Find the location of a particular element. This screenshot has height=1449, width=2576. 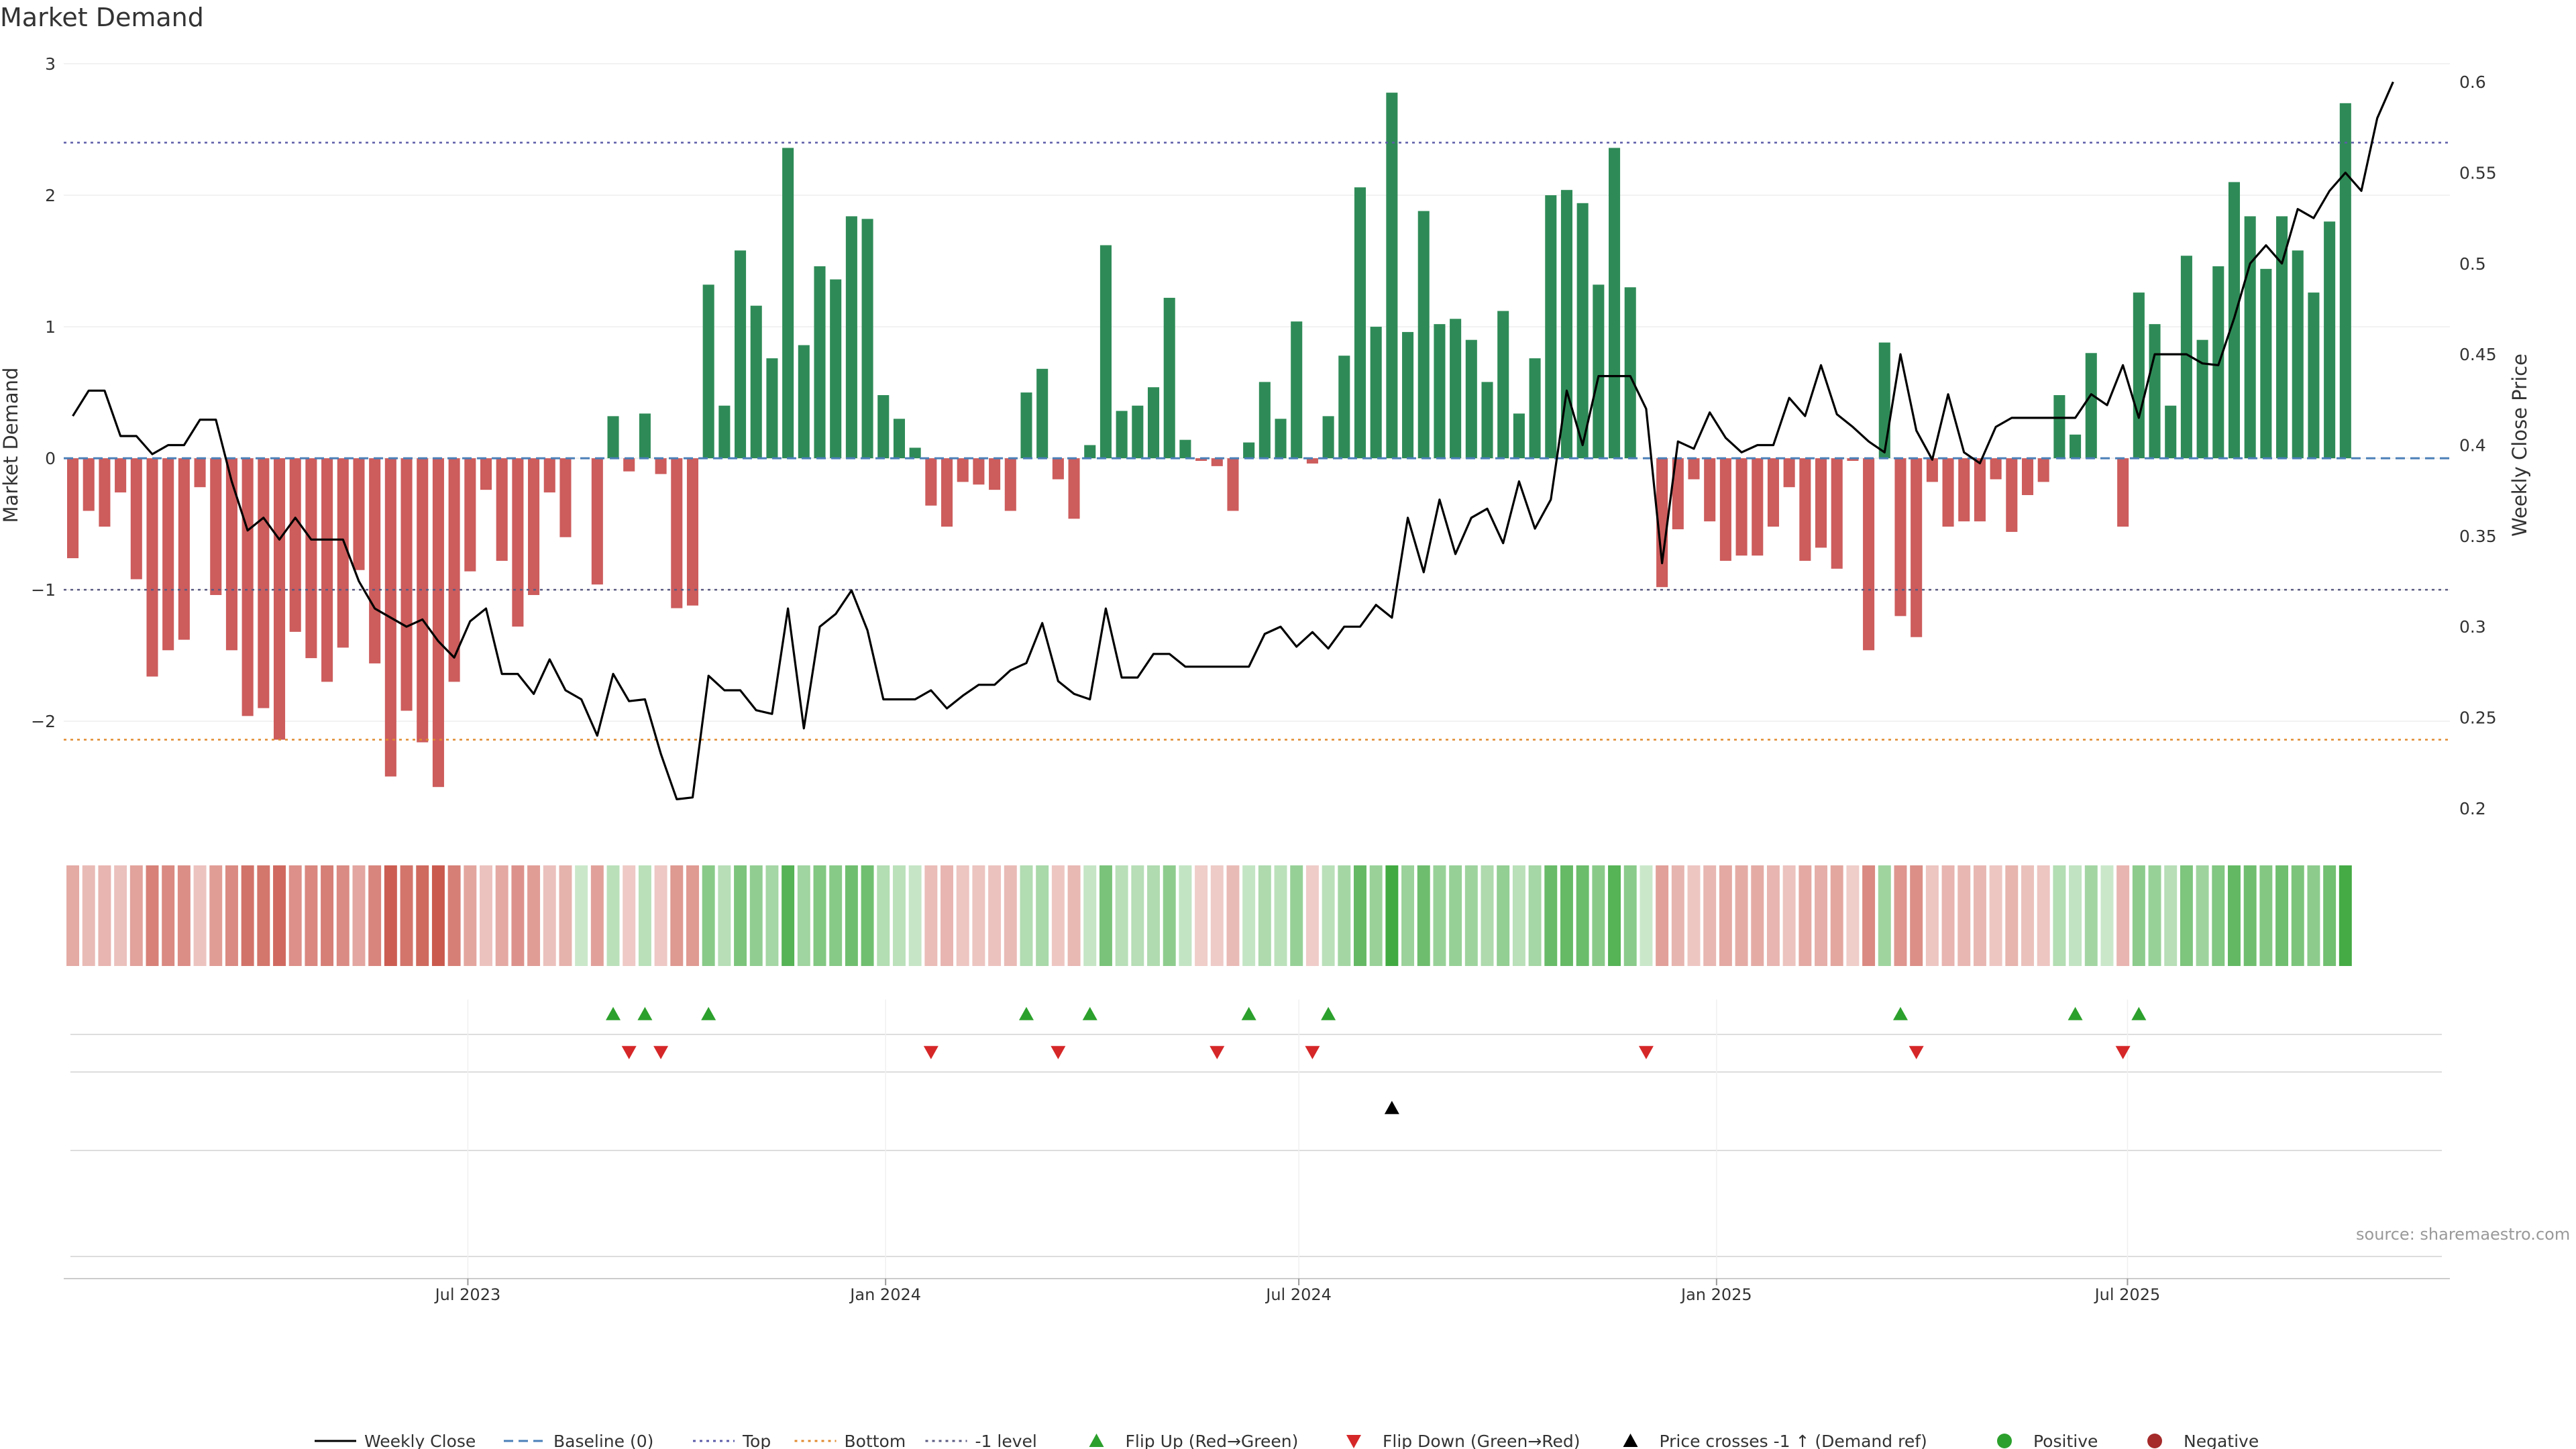

legend-item: Price crosses -1 ↑ (Demand ref) is located at coordinates (1775, 1440).